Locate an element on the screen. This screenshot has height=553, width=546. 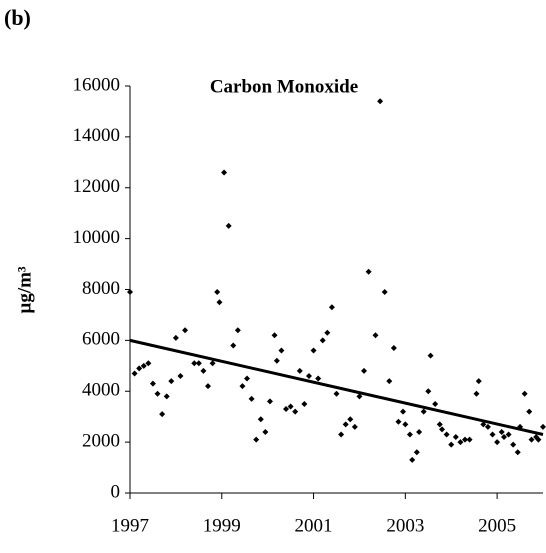
y-axis-label: µg/m³ is located at coordinates (24, 290).